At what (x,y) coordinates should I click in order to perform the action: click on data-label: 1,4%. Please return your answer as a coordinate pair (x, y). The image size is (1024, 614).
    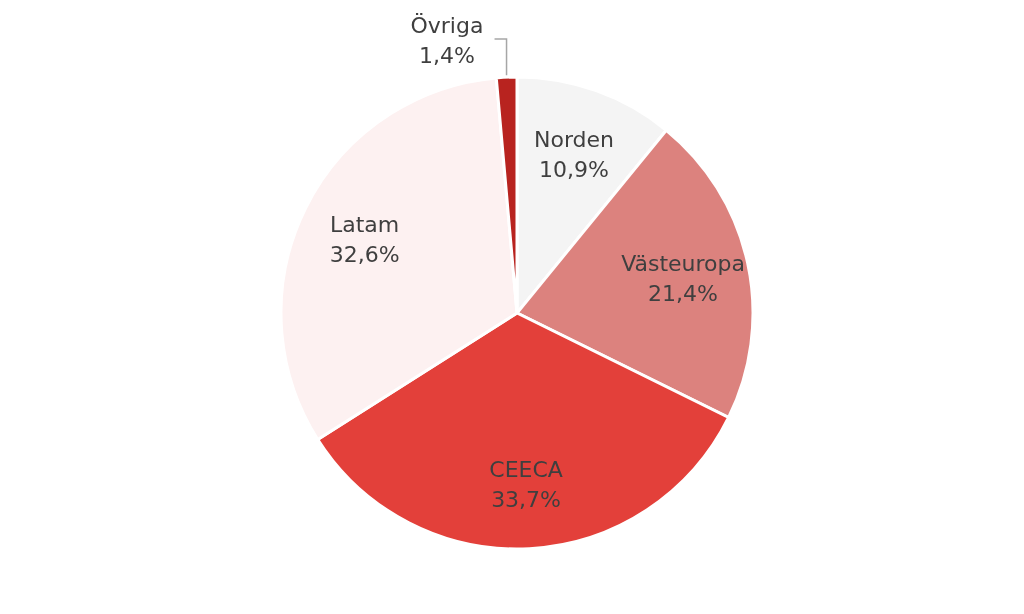
    Looking at the image, I should click on (446, 55).